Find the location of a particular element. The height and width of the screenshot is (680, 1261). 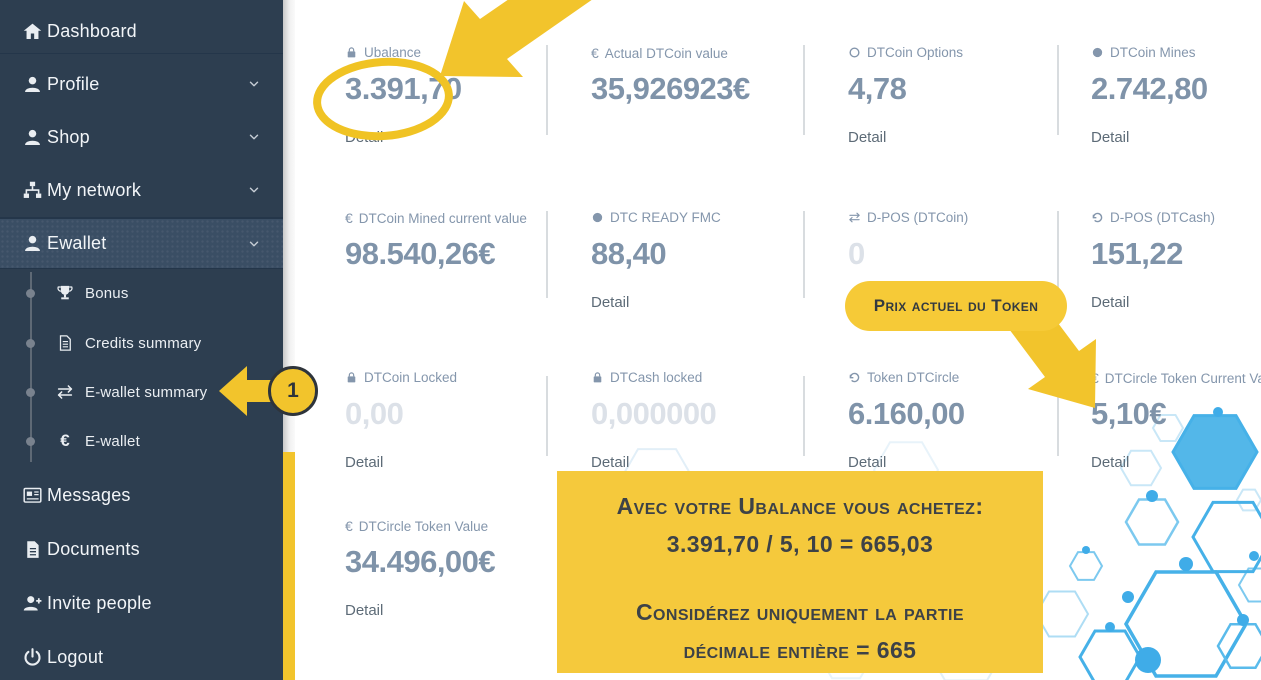

stat-card-label: DTCash locked is located at coordinates (703, 377).